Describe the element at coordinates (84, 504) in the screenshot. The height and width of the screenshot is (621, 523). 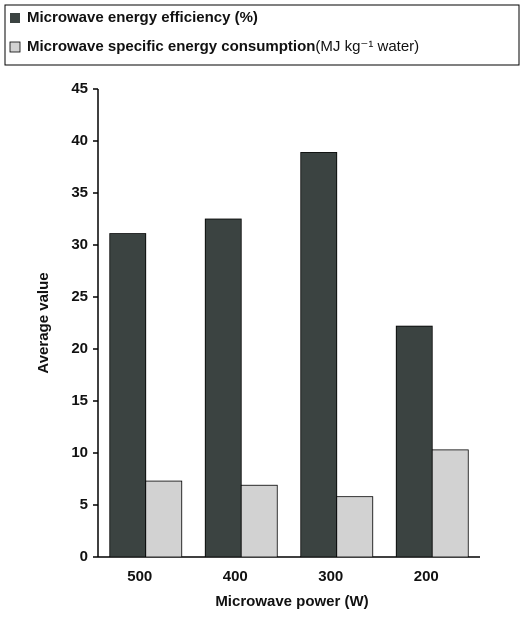
I see `y-tick-label: 5` at that location.